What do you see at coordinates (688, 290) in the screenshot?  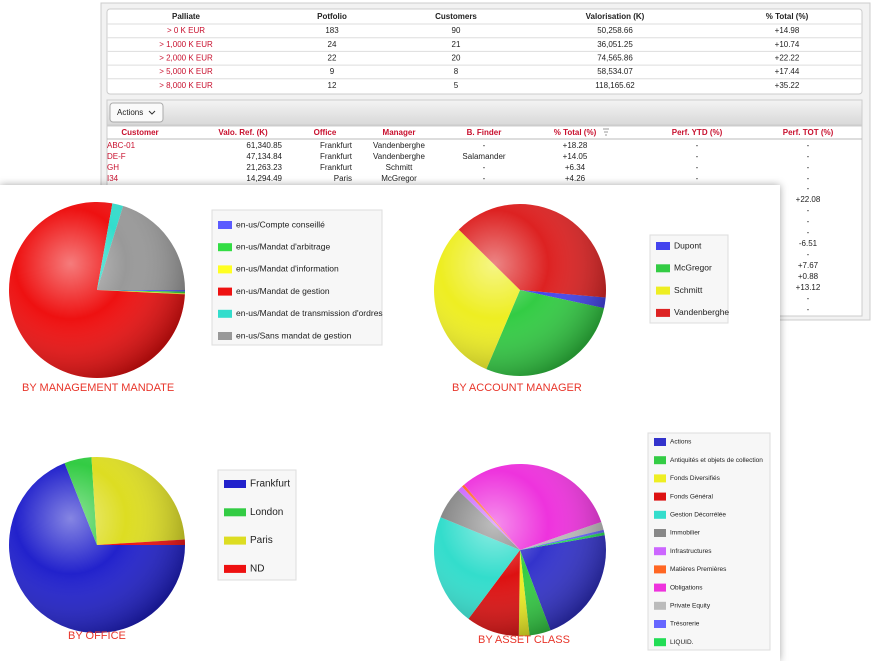 I see `legend-label: Schmitt` at bounding box center [688, 290].